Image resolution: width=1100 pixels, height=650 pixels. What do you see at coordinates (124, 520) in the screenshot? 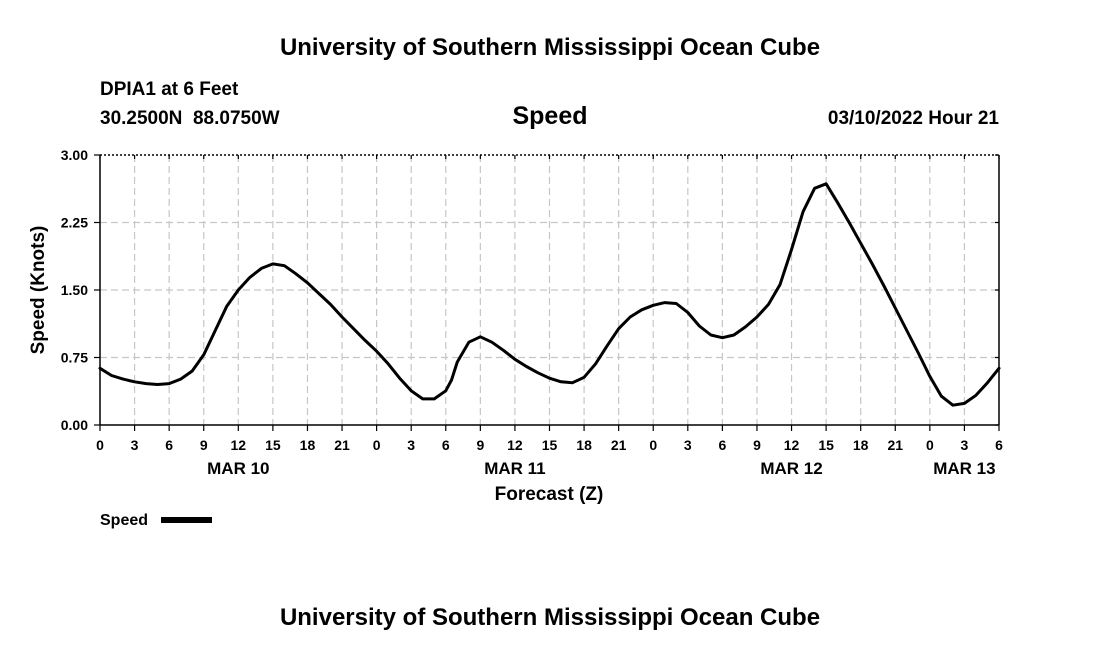
I see `legend-label: Speed` at bounding box center [124, 520].